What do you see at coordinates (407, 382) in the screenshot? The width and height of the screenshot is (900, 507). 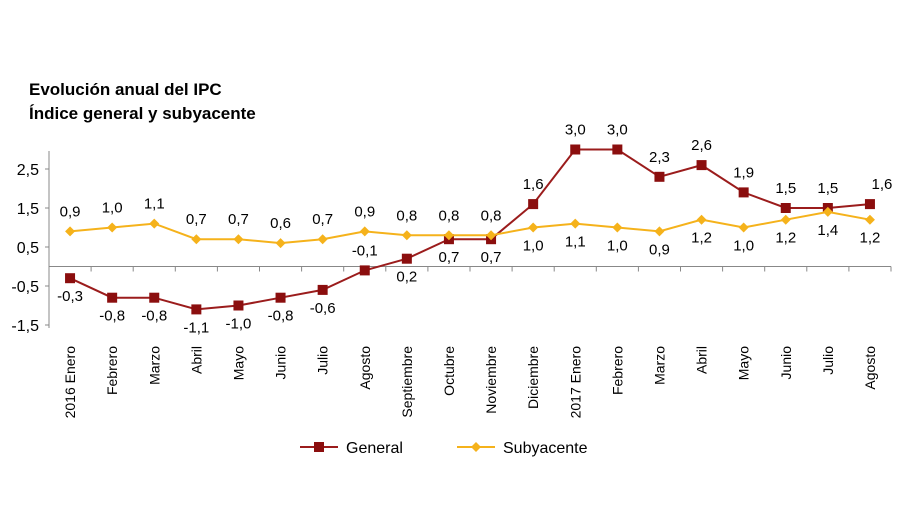 I see `x-tick-label: Septiembre` at bounding box center [407, 382].